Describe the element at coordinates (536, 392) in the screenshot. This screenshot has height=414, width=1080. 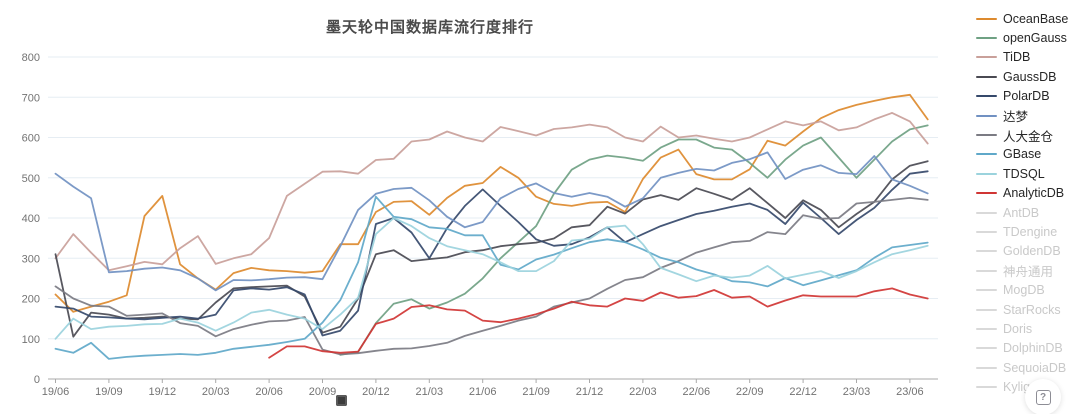
I see `x-axis-label: 21/09` at that location.